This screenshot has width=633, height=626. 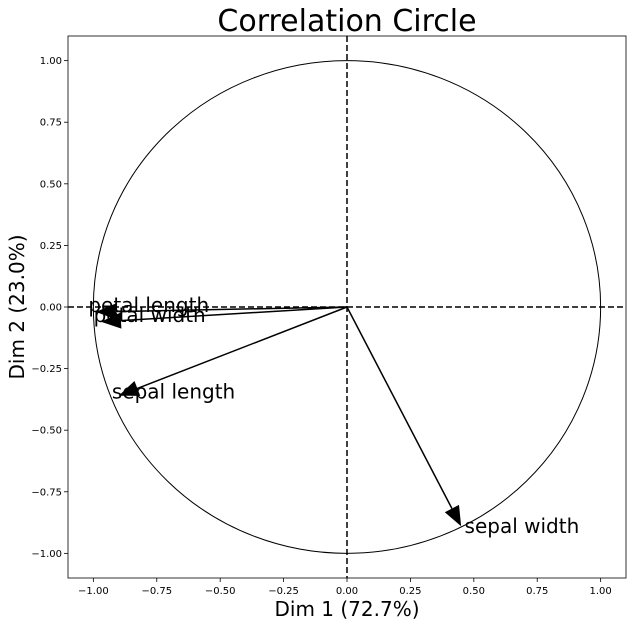 What do you see at coordinates (346, 609) in the screenshot?
I see `x-axis-label: Dim 1 (72.7%)` at bounding box center [346, 609].